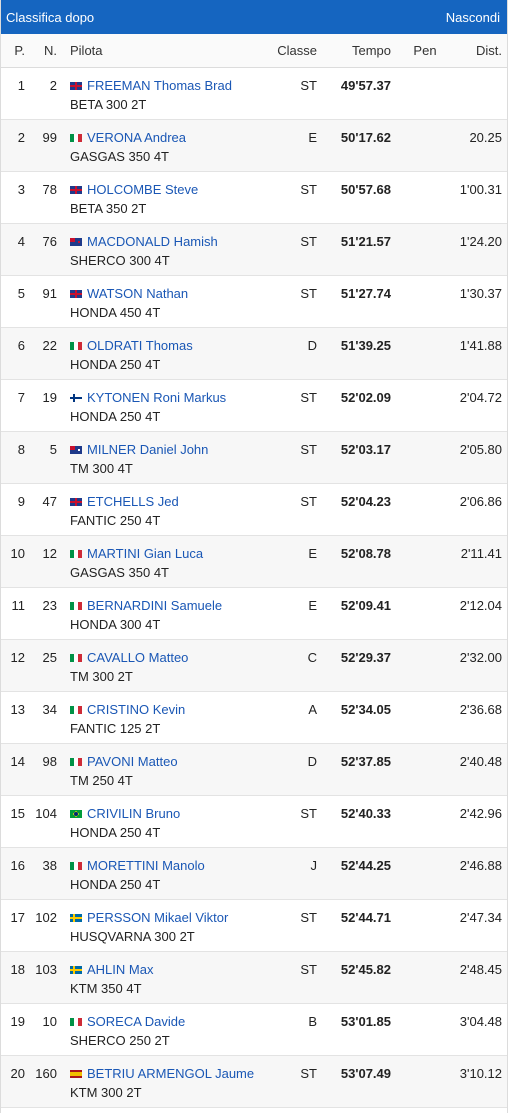  What do you see at coordinates (136, 553) in the screenshot?
I see `rider-name-link: MARTINI Gian Luca` at bounding box center [136, 553].